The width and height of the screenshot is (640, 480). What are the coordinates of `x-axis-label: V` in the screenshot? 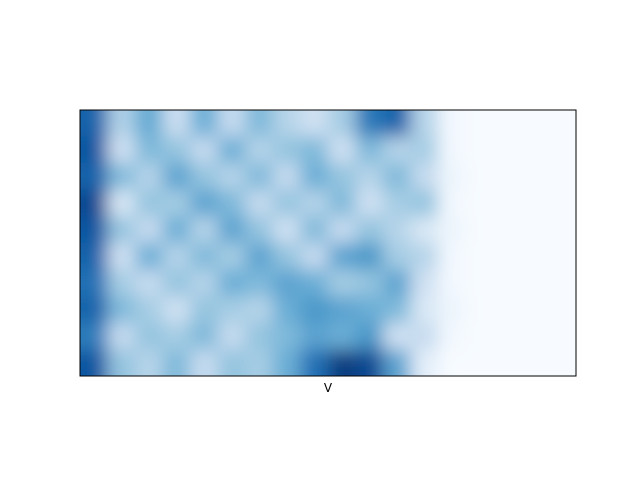 It's located at (328, 388).